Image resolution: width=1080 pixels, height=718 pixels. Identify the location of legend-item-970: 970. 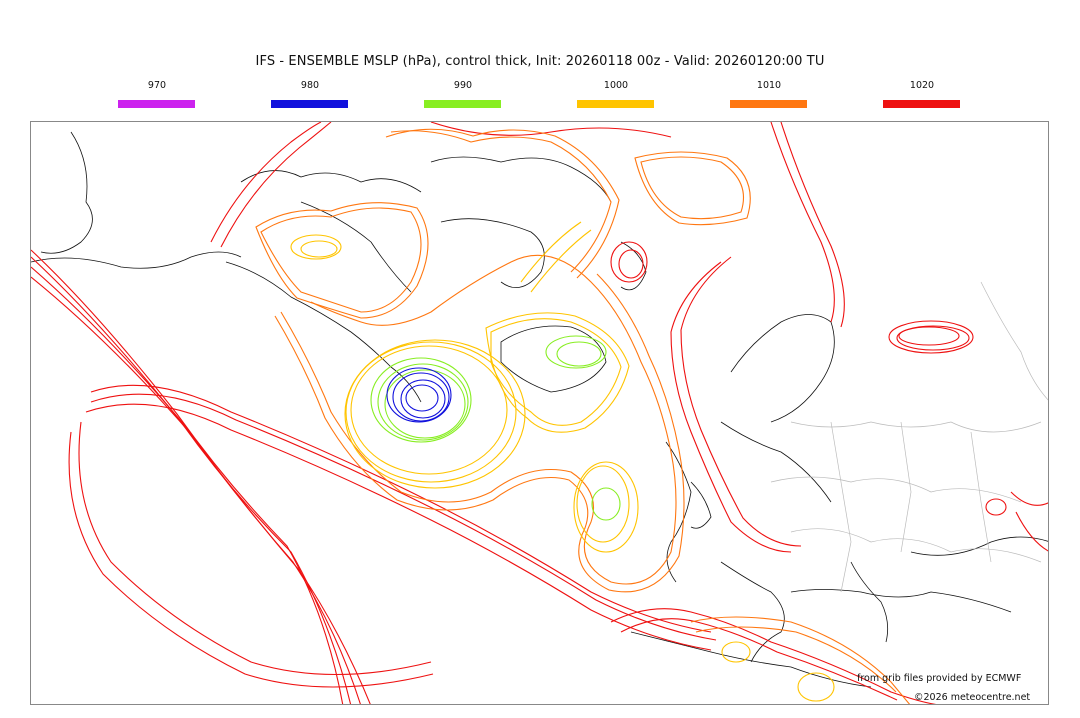
(157, 94).